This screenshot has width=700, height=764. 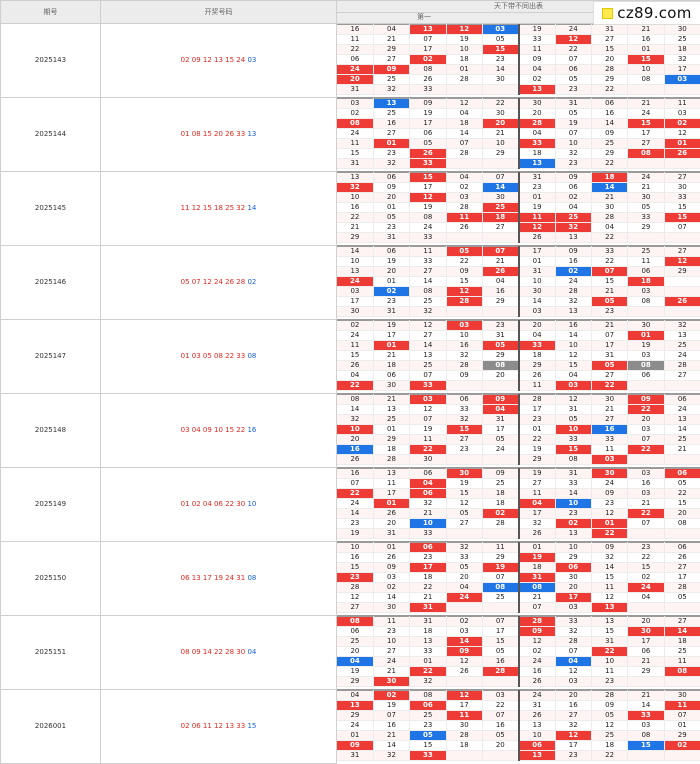 What do you see at coordinates (219, 209) in the screenshot?
I see `draw-numbers: 11 12 15 18 25 32 14` at bounding box center [219, 209].